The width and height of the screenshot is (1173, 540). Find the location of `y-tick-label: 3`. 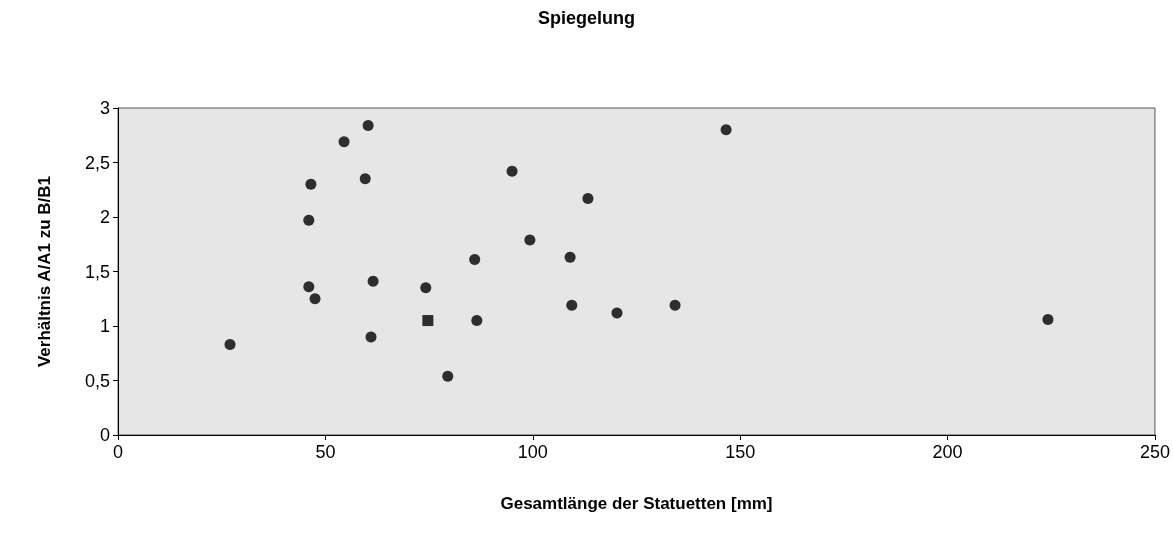

y-tick-label: 3 is located at coordinates (104, 108).